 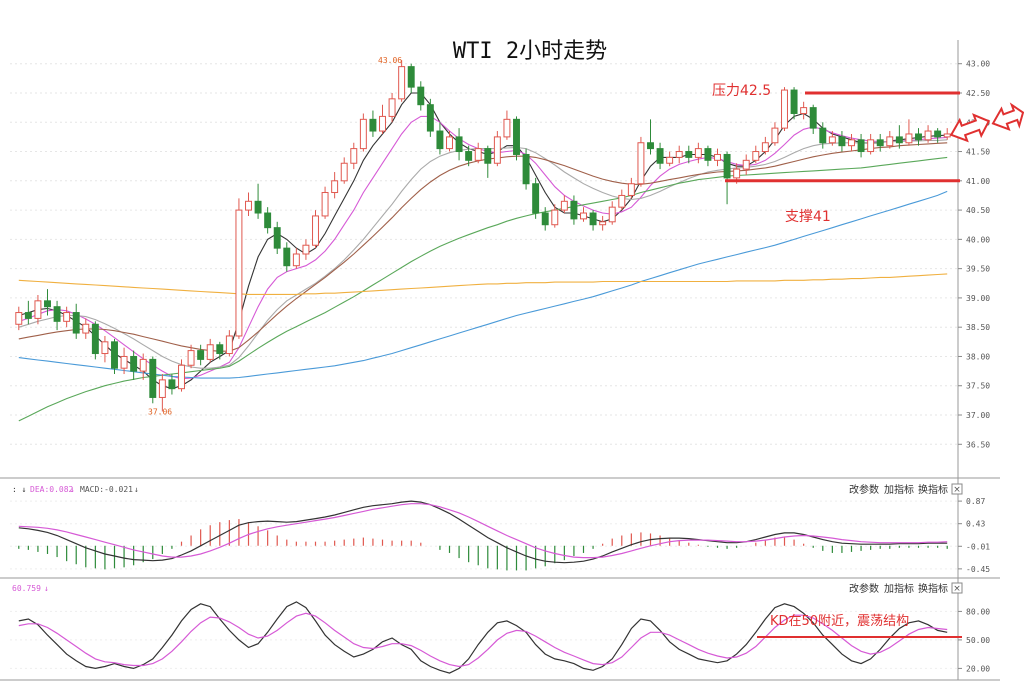 I want to click on macd-close-button, so click(x=957, y=489).